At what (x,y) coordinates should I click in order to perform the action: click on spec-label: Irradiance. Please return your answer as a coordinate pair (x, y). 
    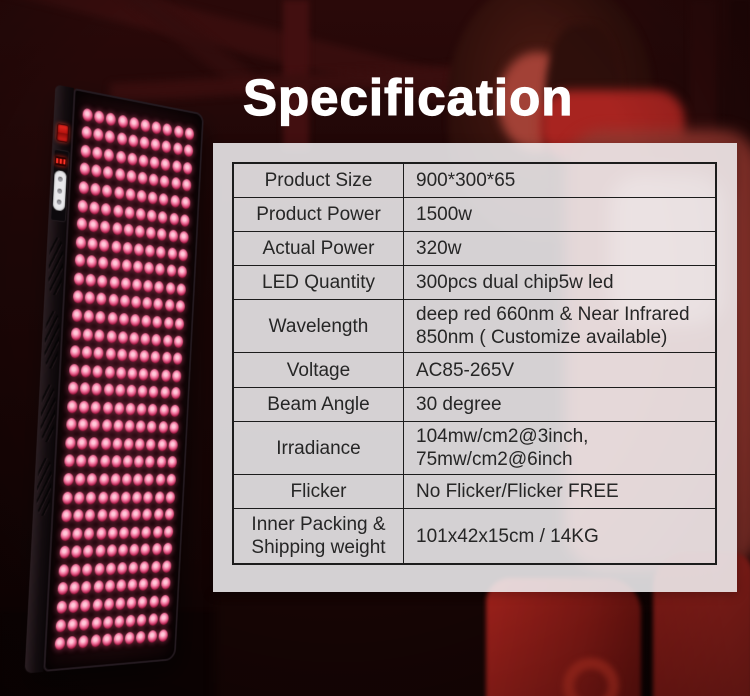
    Looking at the image, I should click on (319, 448).